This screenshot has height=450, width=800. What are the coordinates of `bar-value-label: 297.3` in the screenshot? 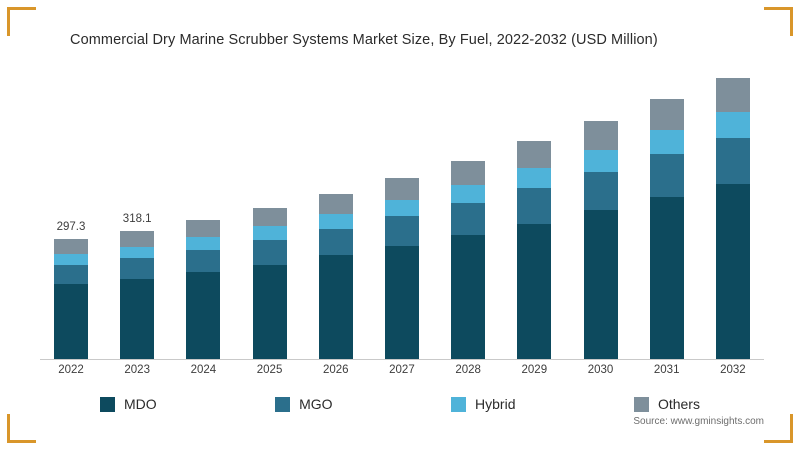 It's located at (71, 227).